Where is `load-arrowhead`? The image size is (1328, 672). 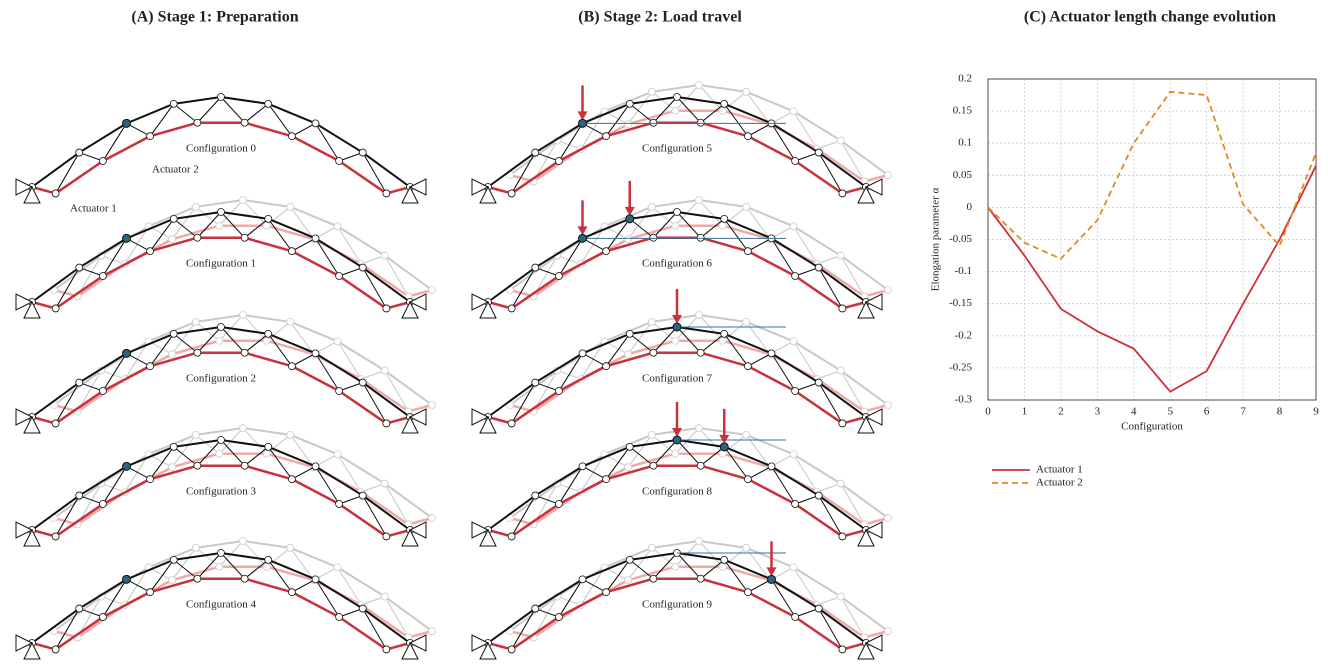 load-arrowhead is located at coordinates (771, 572).